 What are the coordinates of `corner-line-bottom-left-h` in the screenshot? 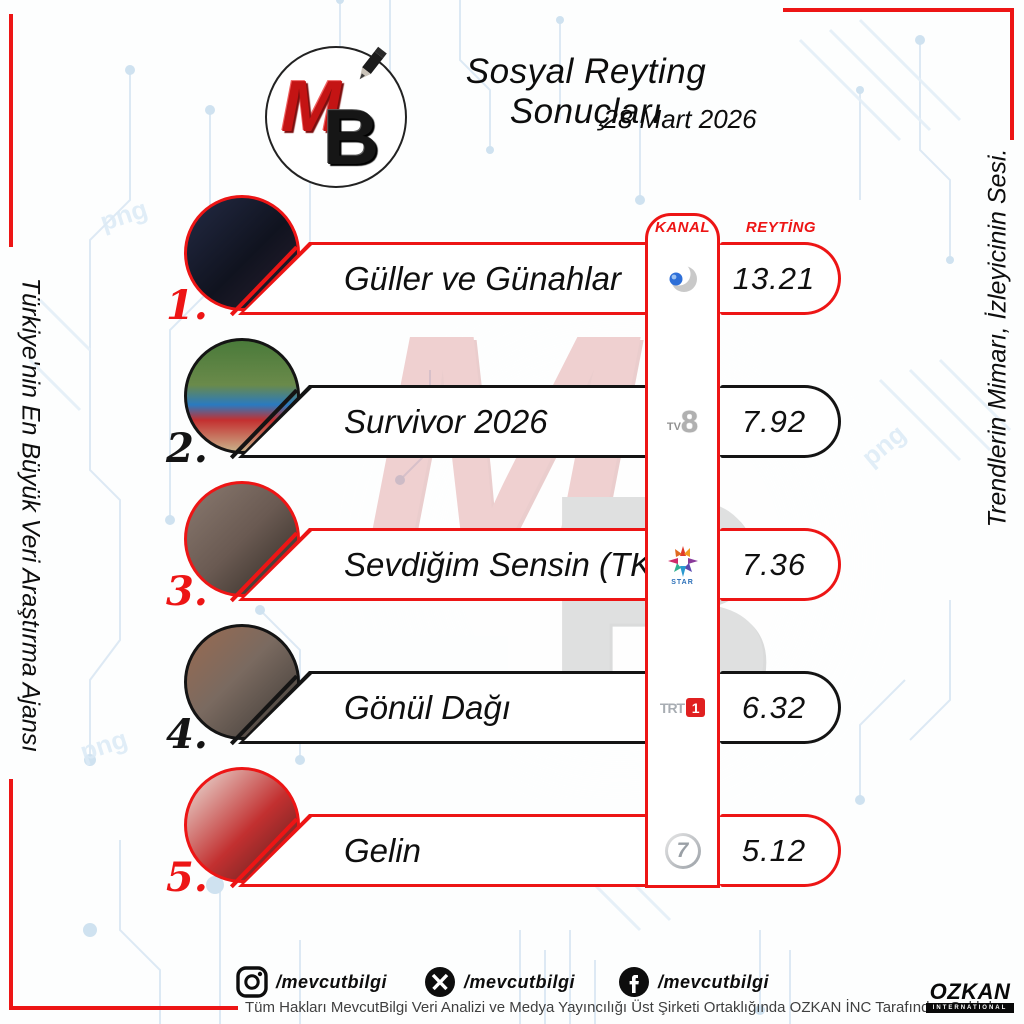 It's located at (123, 1008).